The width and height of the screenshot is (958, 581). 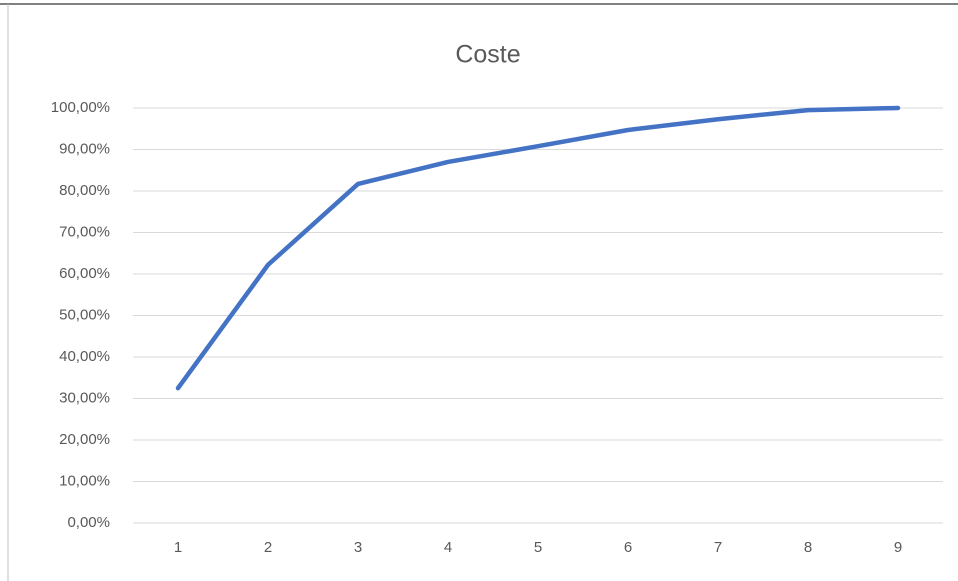 What do you see at coordinates (448, 547) in the screenshot?
I see `x-tick-label: 4` at bounding box center [448, 547].